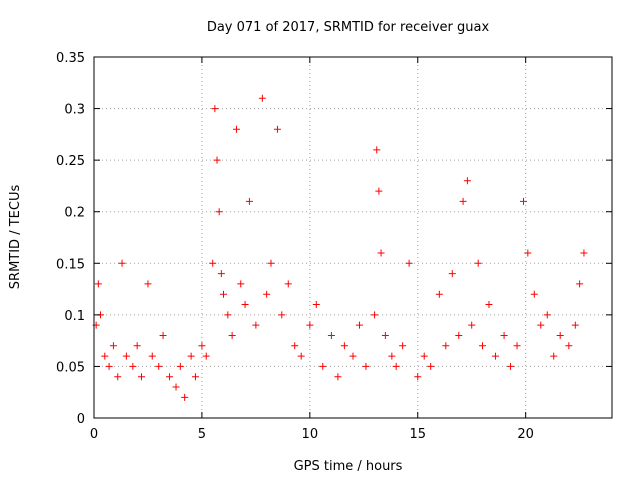 This screenshot has height=480, width=640. Describe the element at coordinates (74, 316) in the screenshot. I see `y-tick-label: 0.1` at that location.